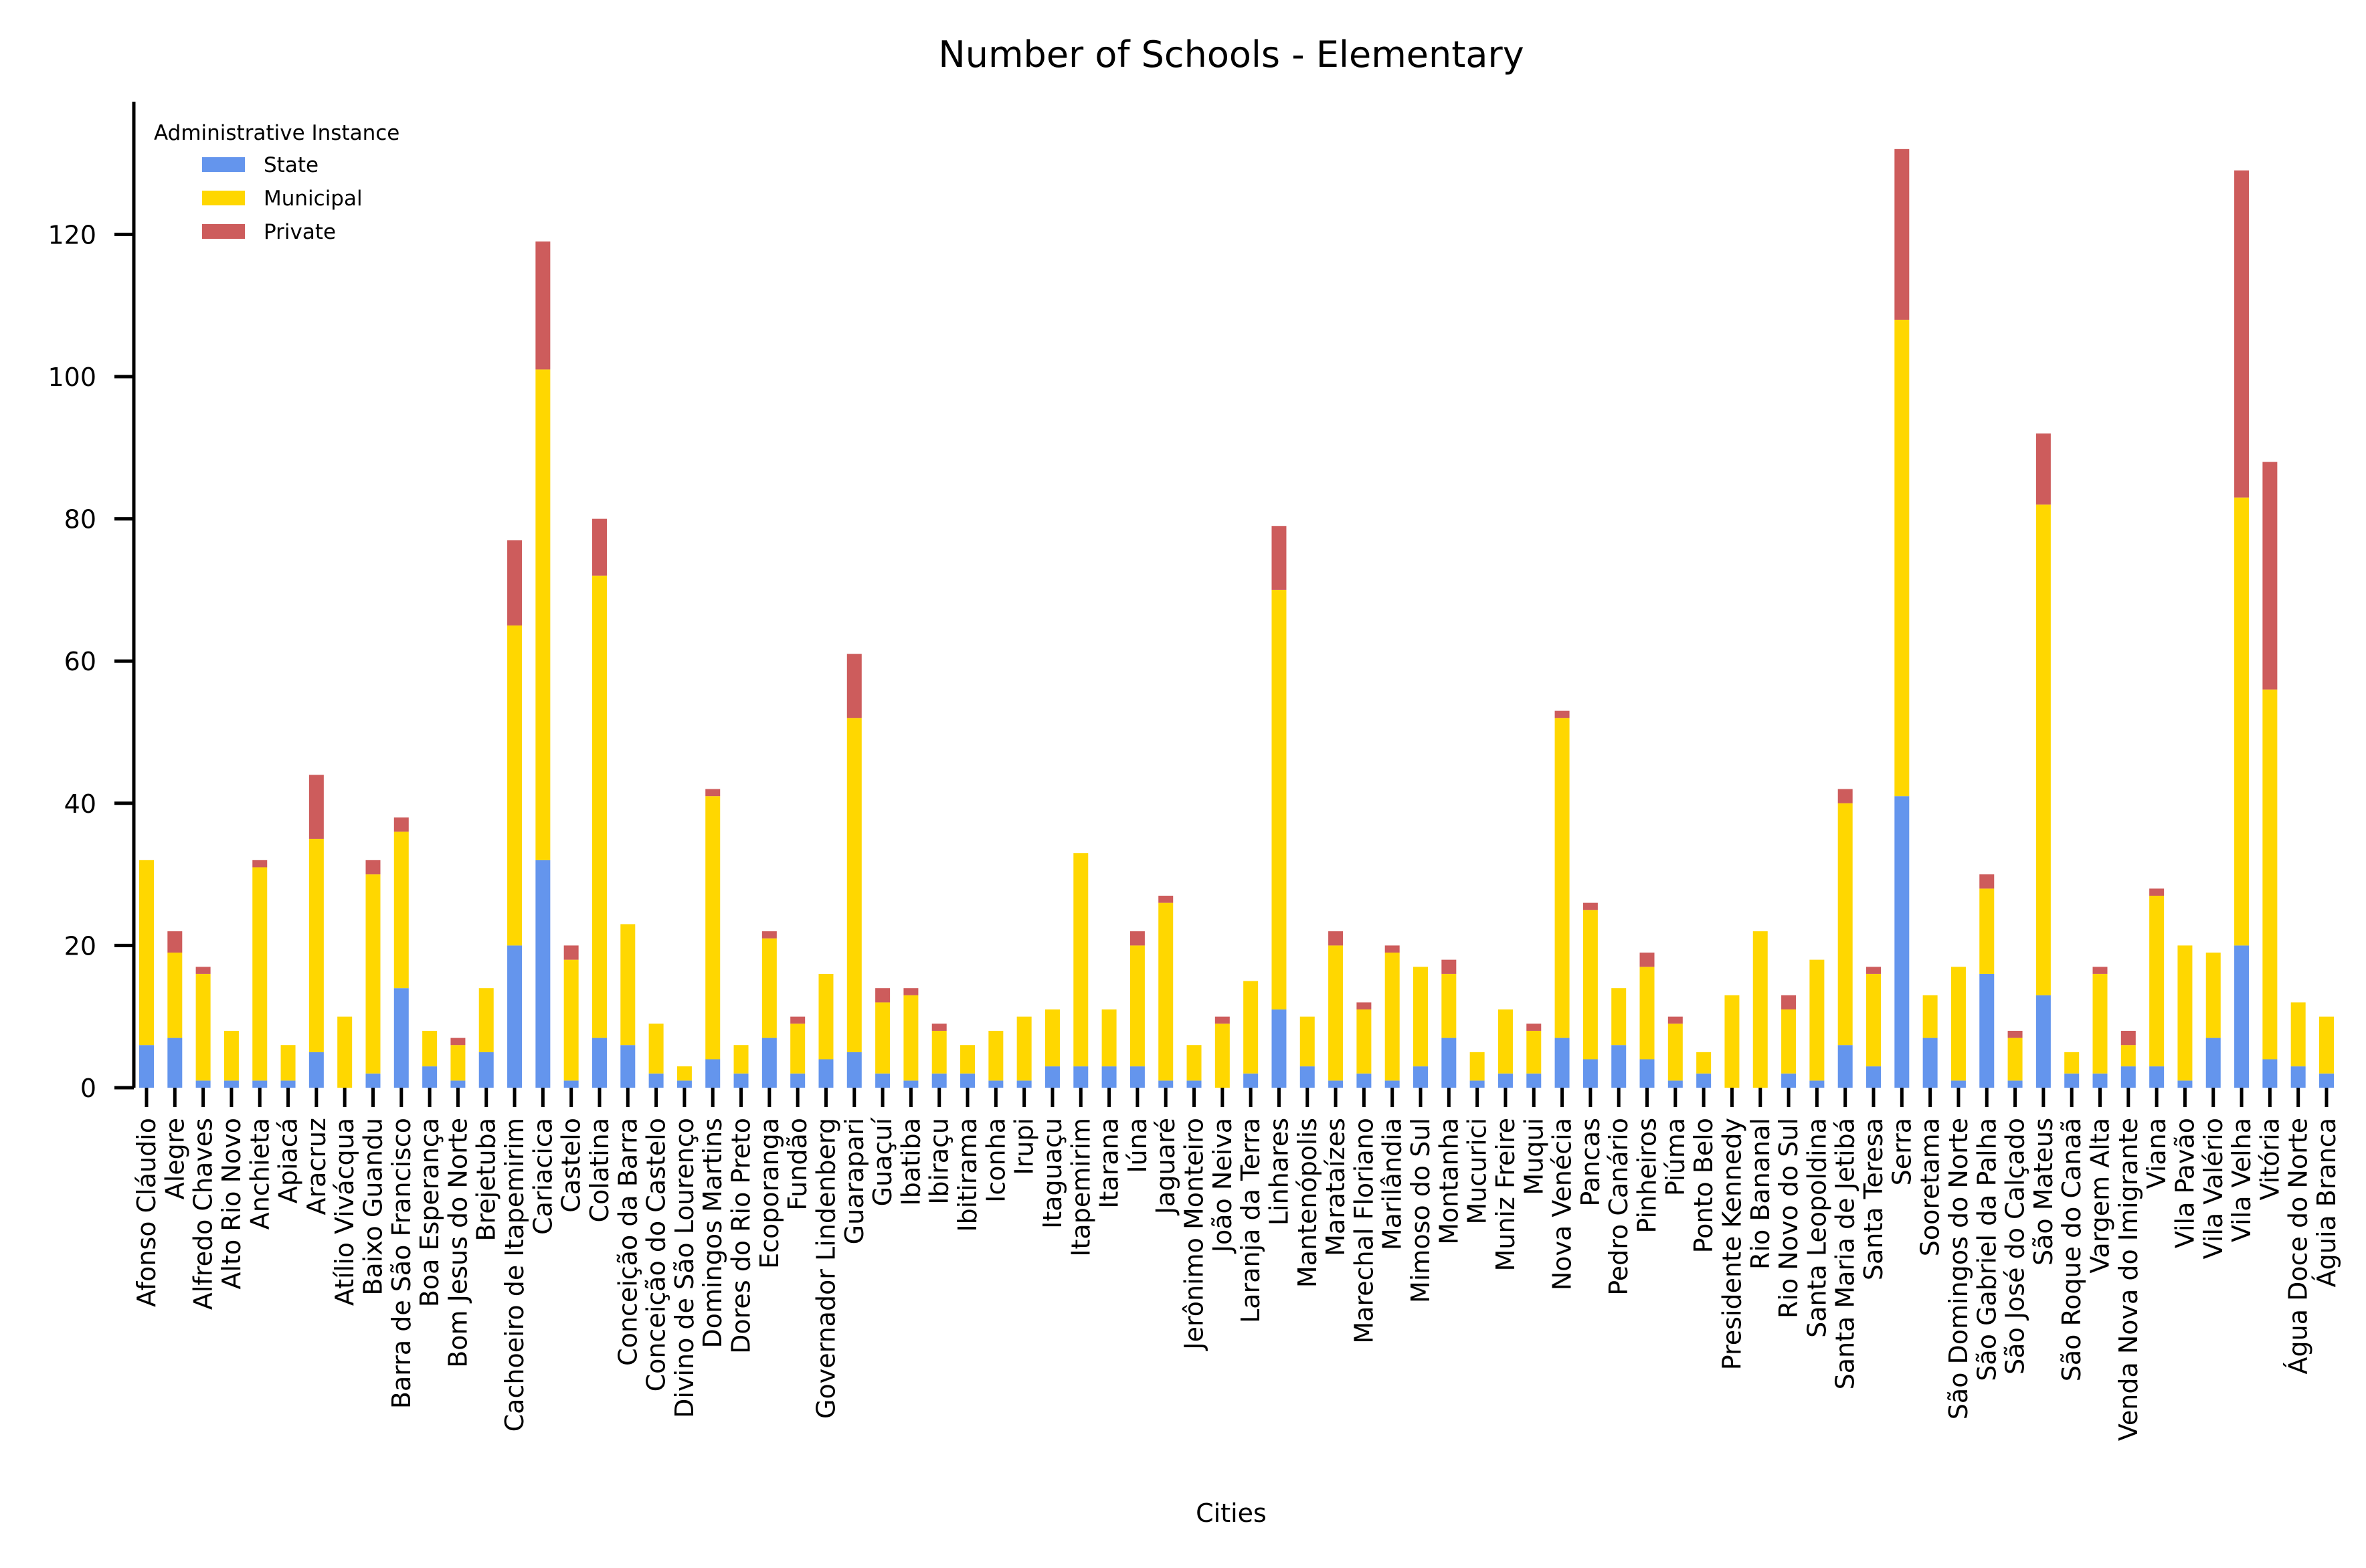  I want to click on x-tick-label: Ibatiba, so click(910, 1161).